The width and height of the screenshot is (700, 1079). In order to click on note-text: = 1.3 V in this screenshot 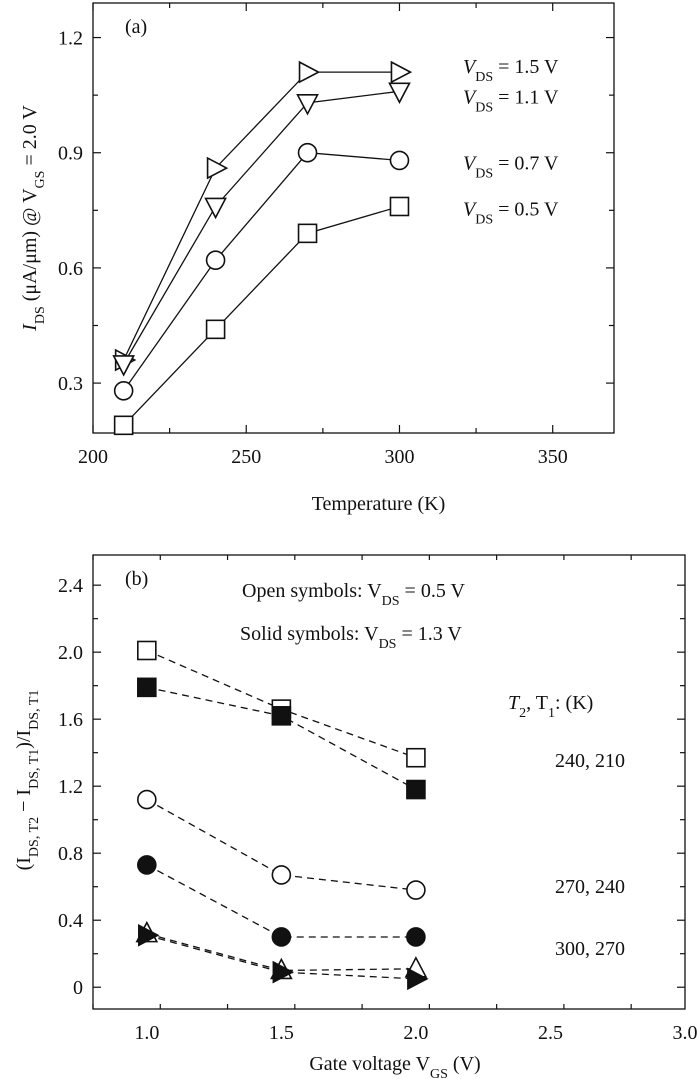, I will do `click(429, 634)`.